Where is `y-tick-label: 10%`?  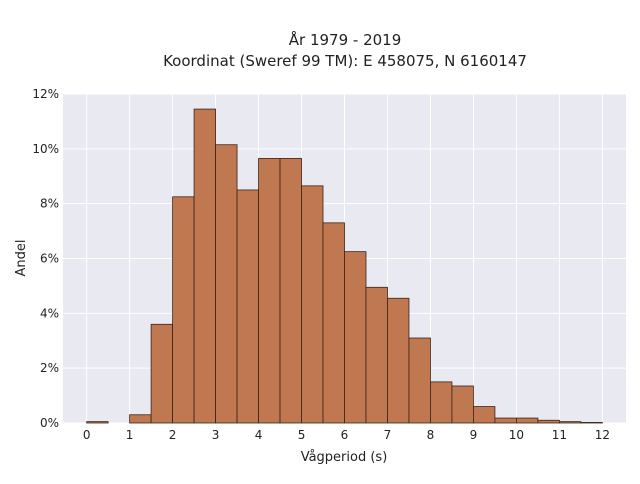 y-tick-label: 10% is located at coordinates (45, 149).